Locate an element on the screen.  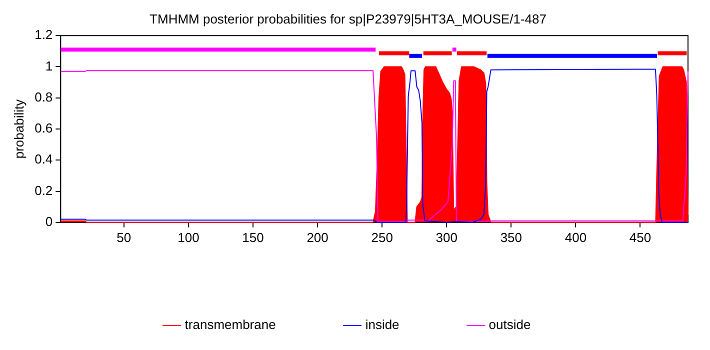
legend-label: inside is located at coordinates (382, 324).